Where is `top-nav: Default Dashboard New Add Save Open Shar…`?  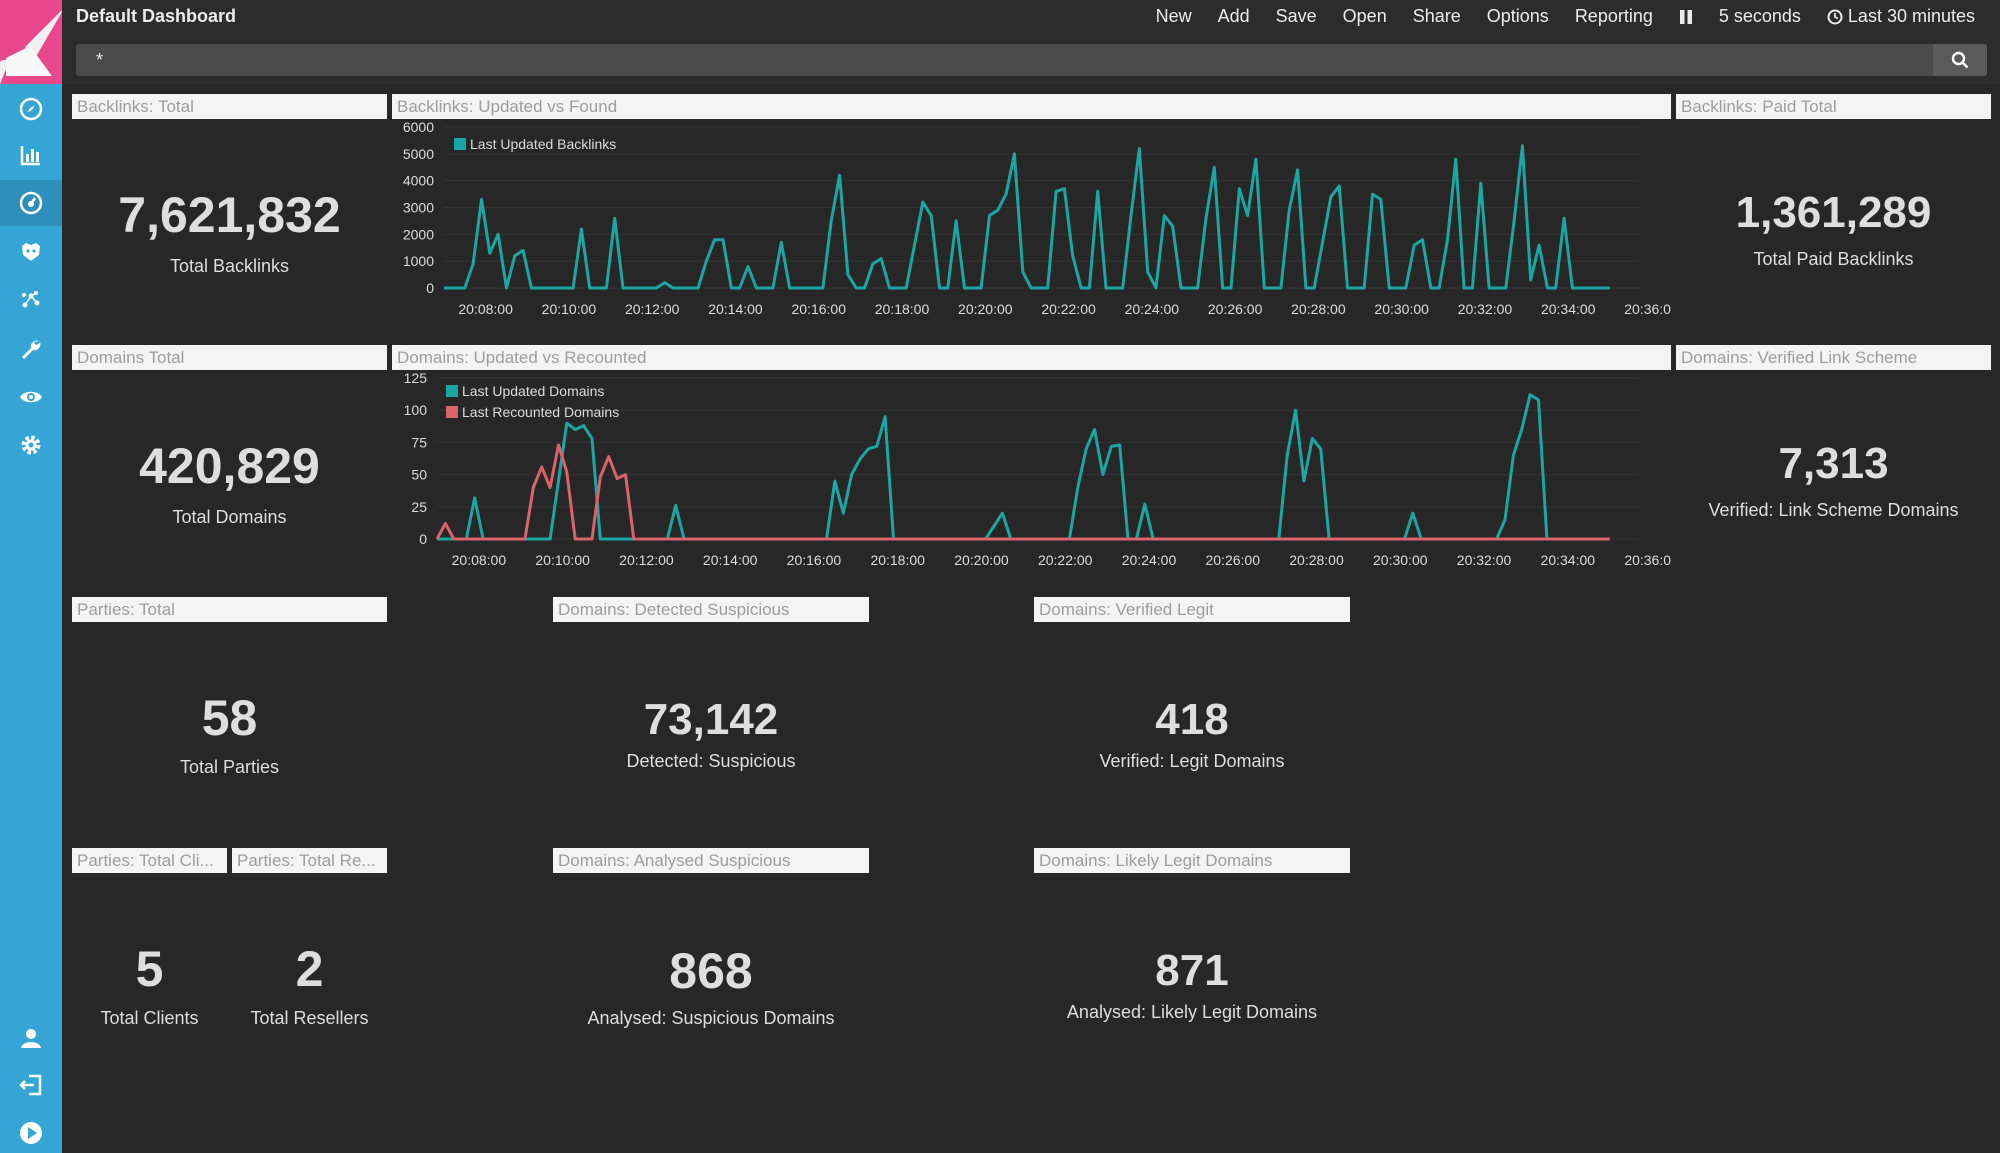
top-nav: Default Dashboard New Add Save Open Shar… is located at coordinates (1031, 18).